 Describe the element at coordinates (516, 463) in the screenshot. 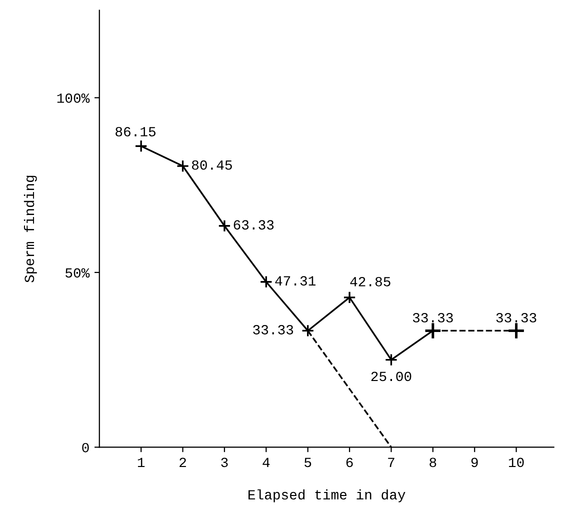

I see `x-tick-label: 10` at that location.